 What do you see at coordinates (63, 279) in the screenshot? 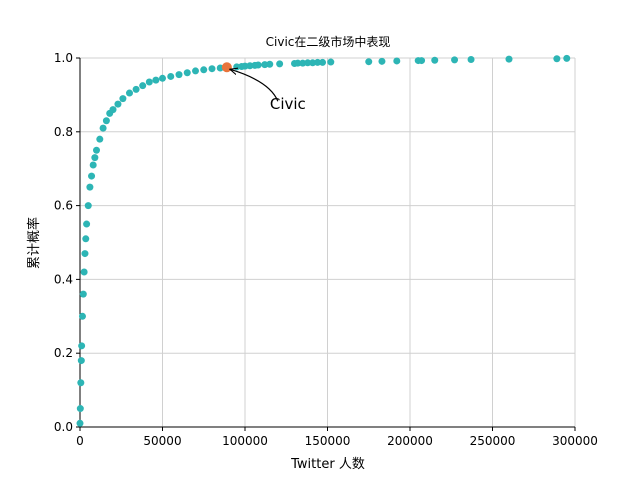
I see `y-tick-label: 0.4` at bounding box center [63, 279].